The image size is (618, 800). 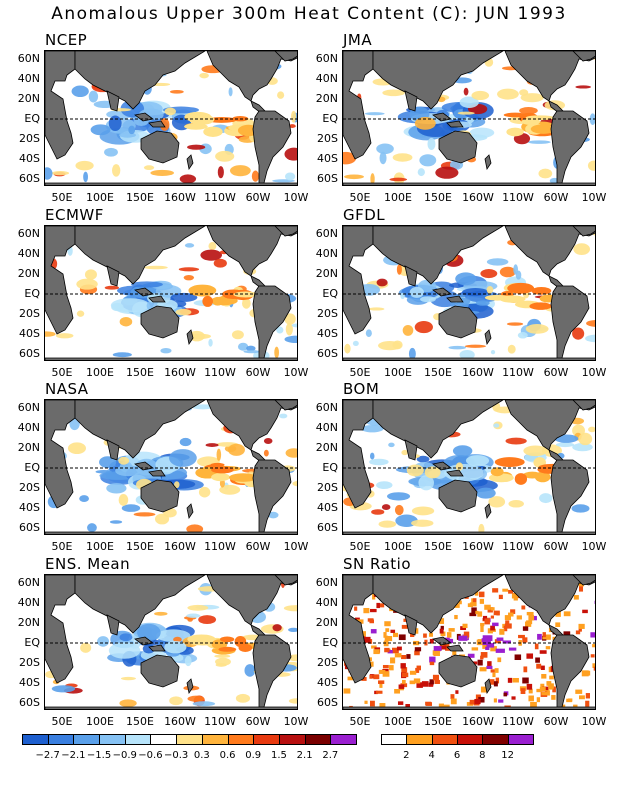 What do you see at coordinates (180, 721) in the screenshot?
I see `lon-tick-label: 160W` at bounding box center [180, 721].